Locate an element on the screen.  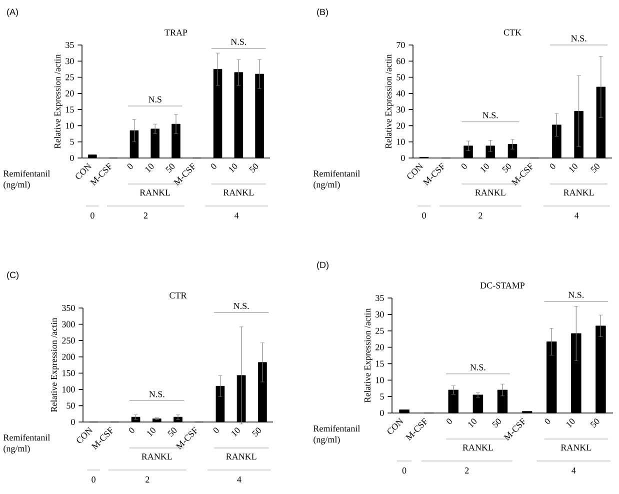
chart-title: DC-STAMP is located at coordinates (502, 285).